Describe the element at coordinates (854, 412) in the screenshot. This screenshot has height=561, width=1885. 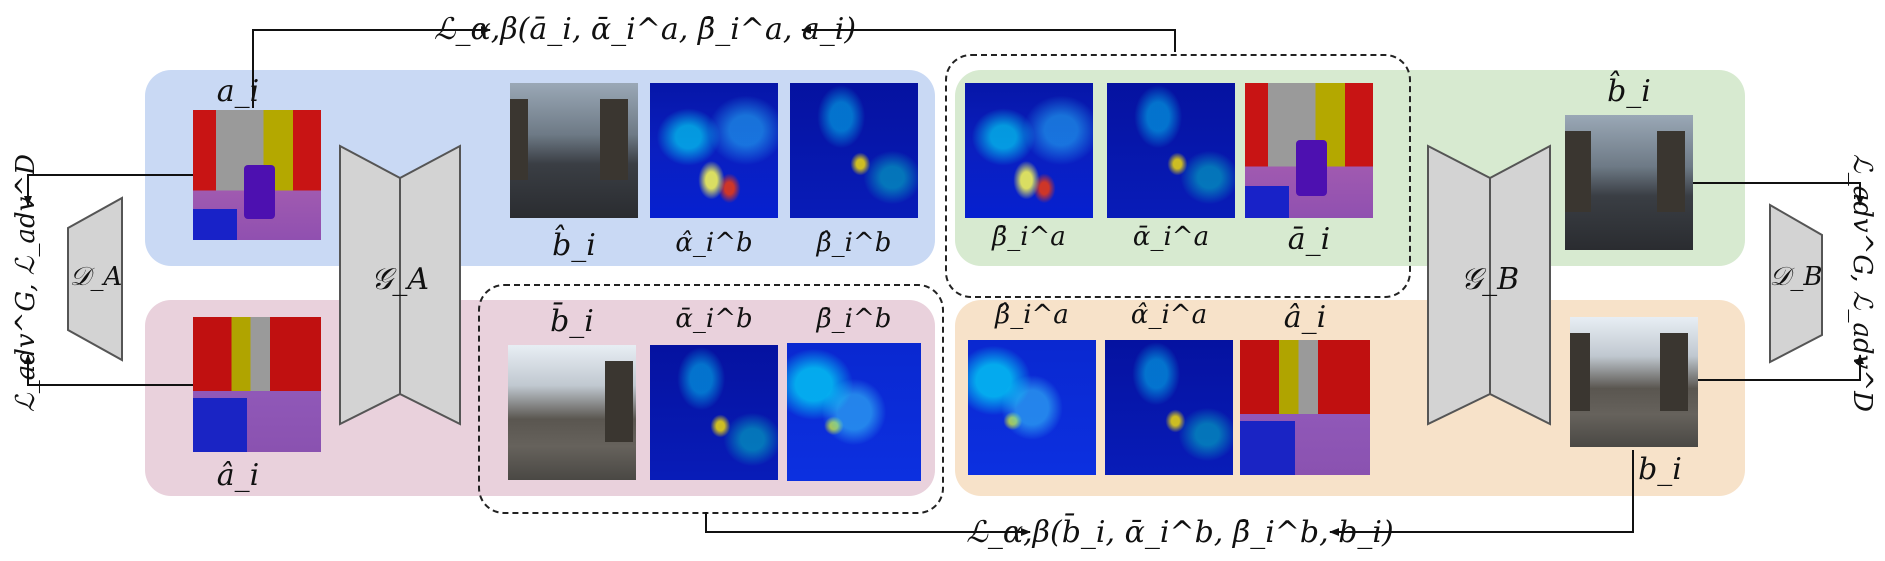
I see `attention-map-beta-bar-b` at that location.